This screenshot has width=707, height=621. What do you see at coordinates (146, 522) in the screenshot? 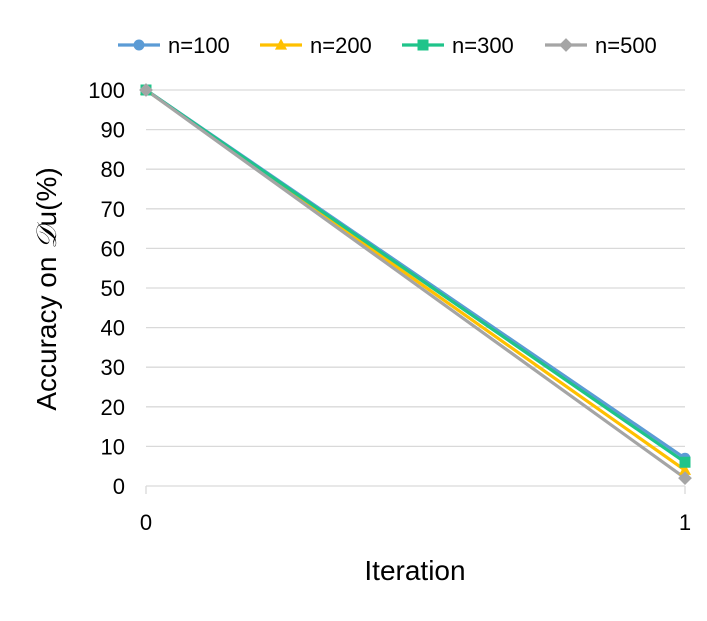
I see `x-tick-label-0: 0` at bounding box center [146, 522].